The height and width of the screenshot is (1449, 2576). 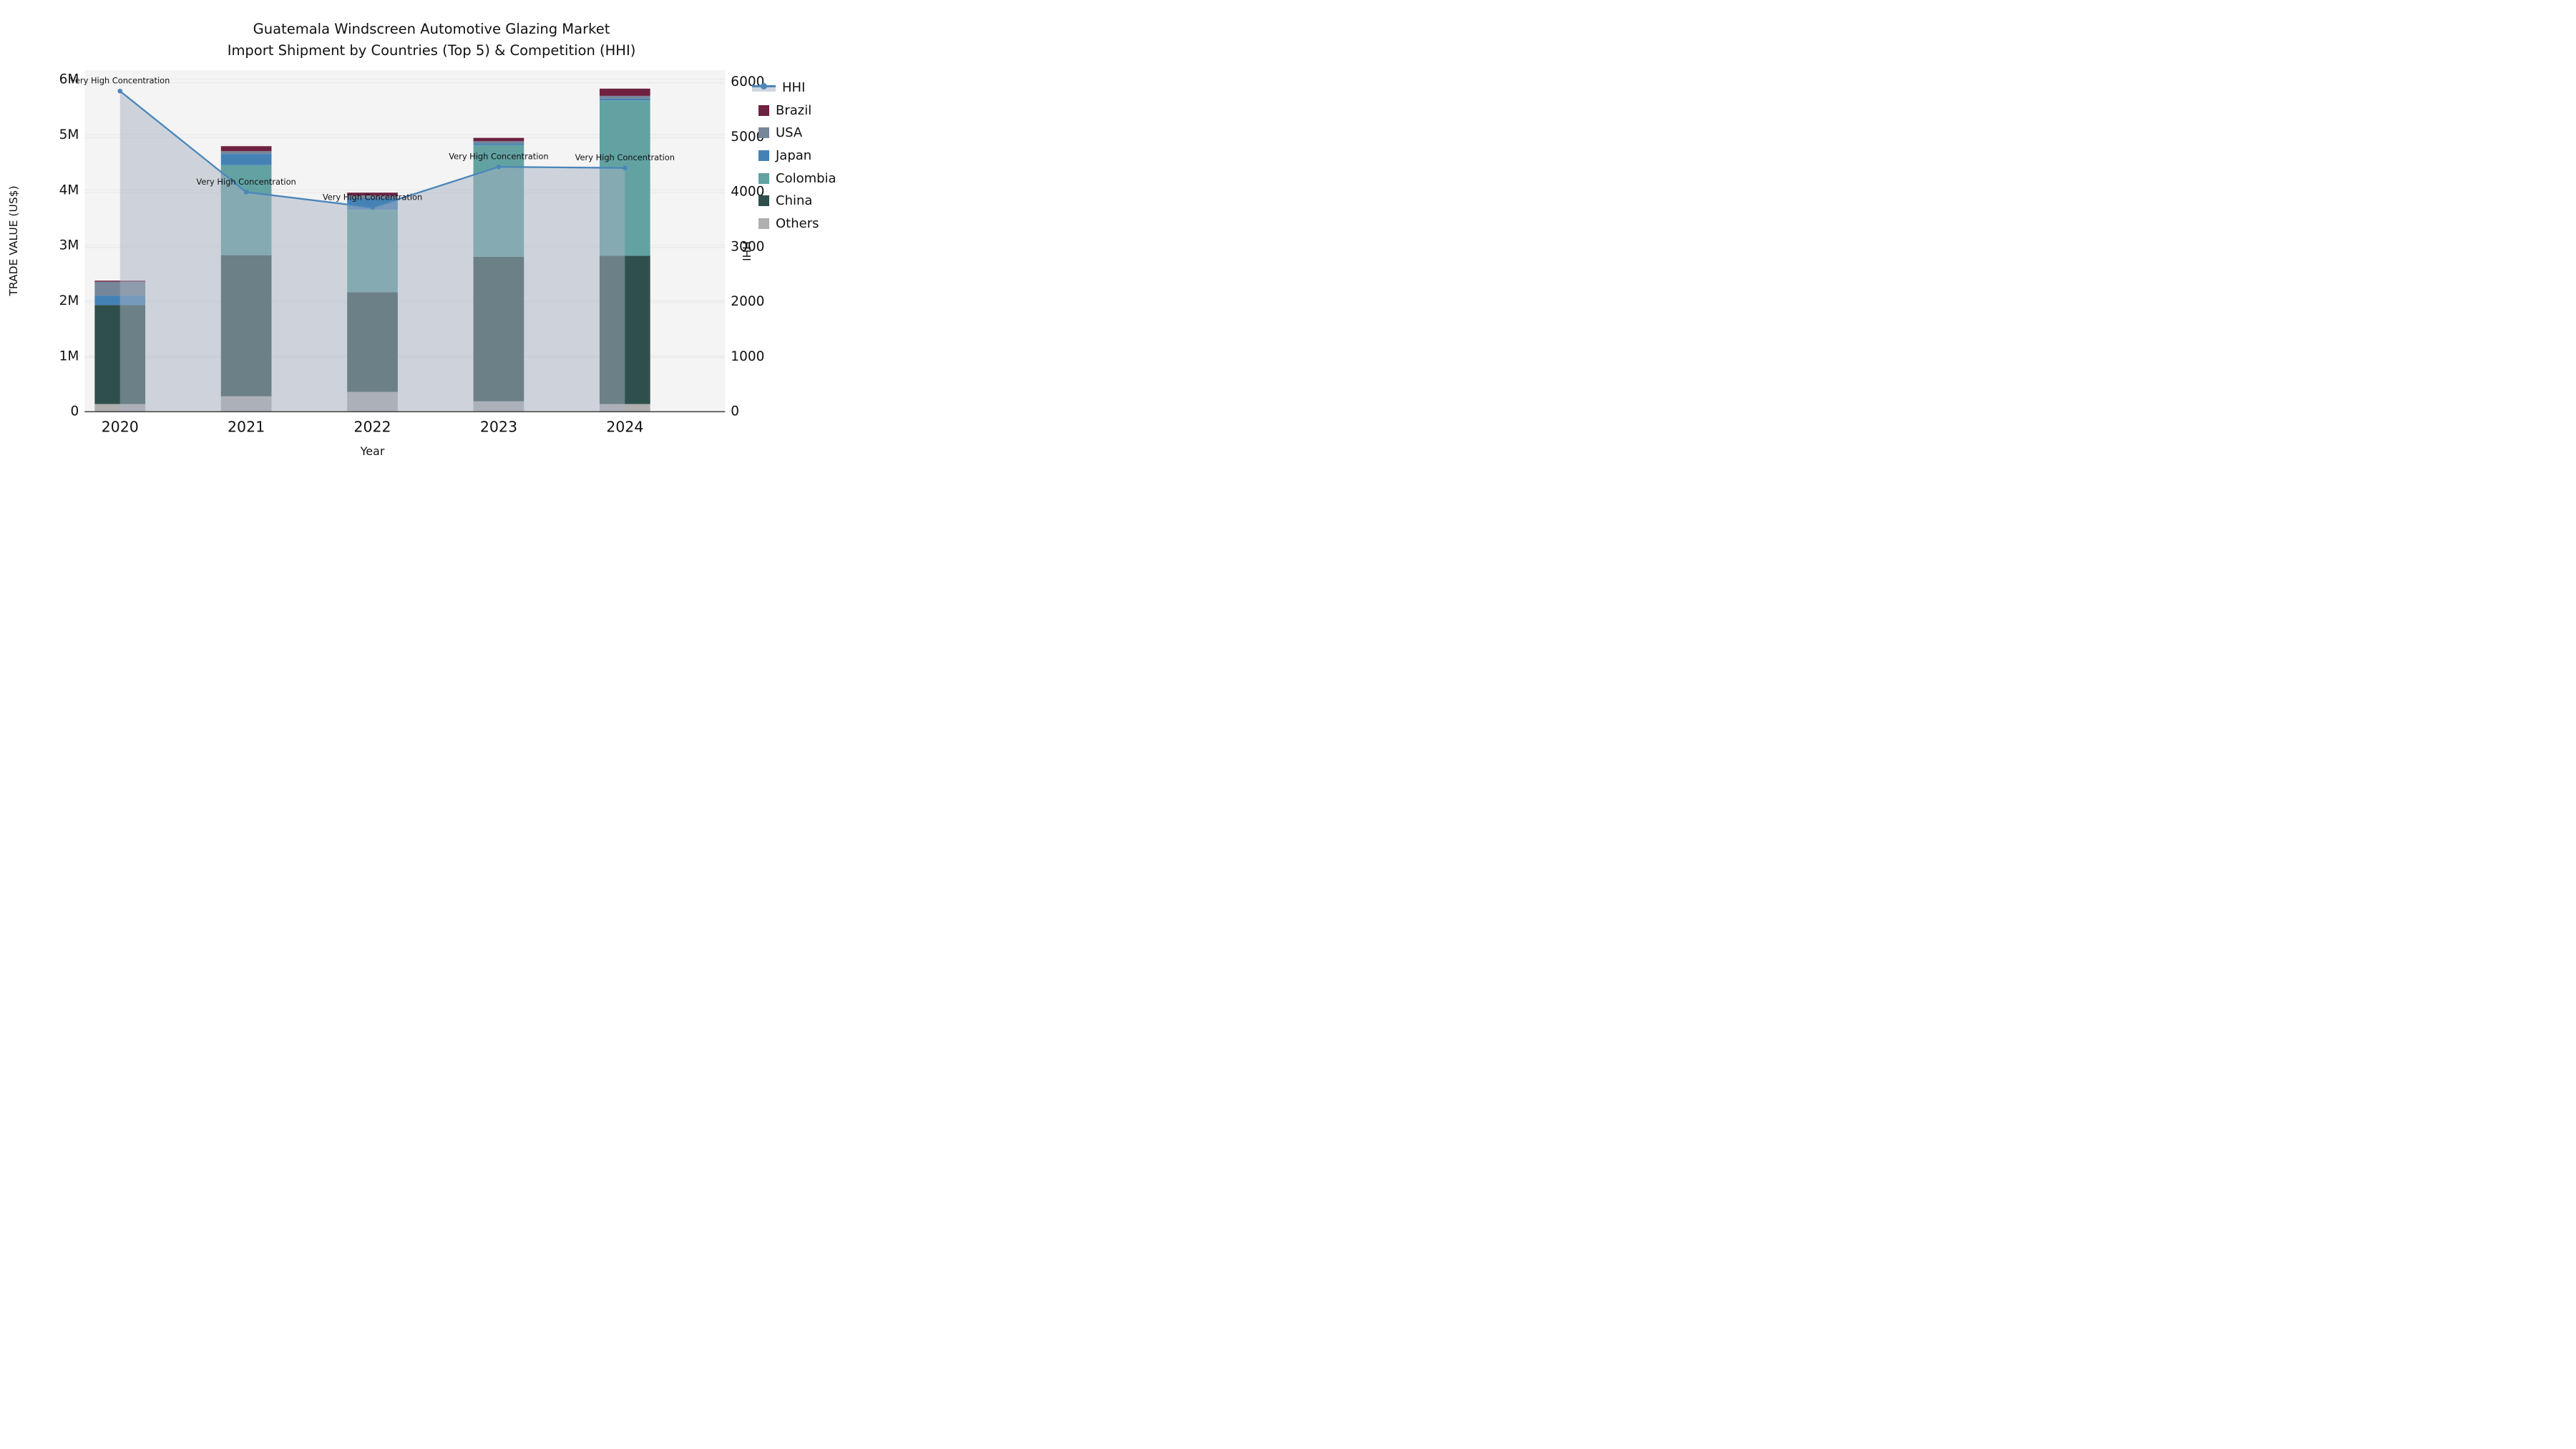 I want to click on legend-item-usa: USA, so click(x=794, y=133).